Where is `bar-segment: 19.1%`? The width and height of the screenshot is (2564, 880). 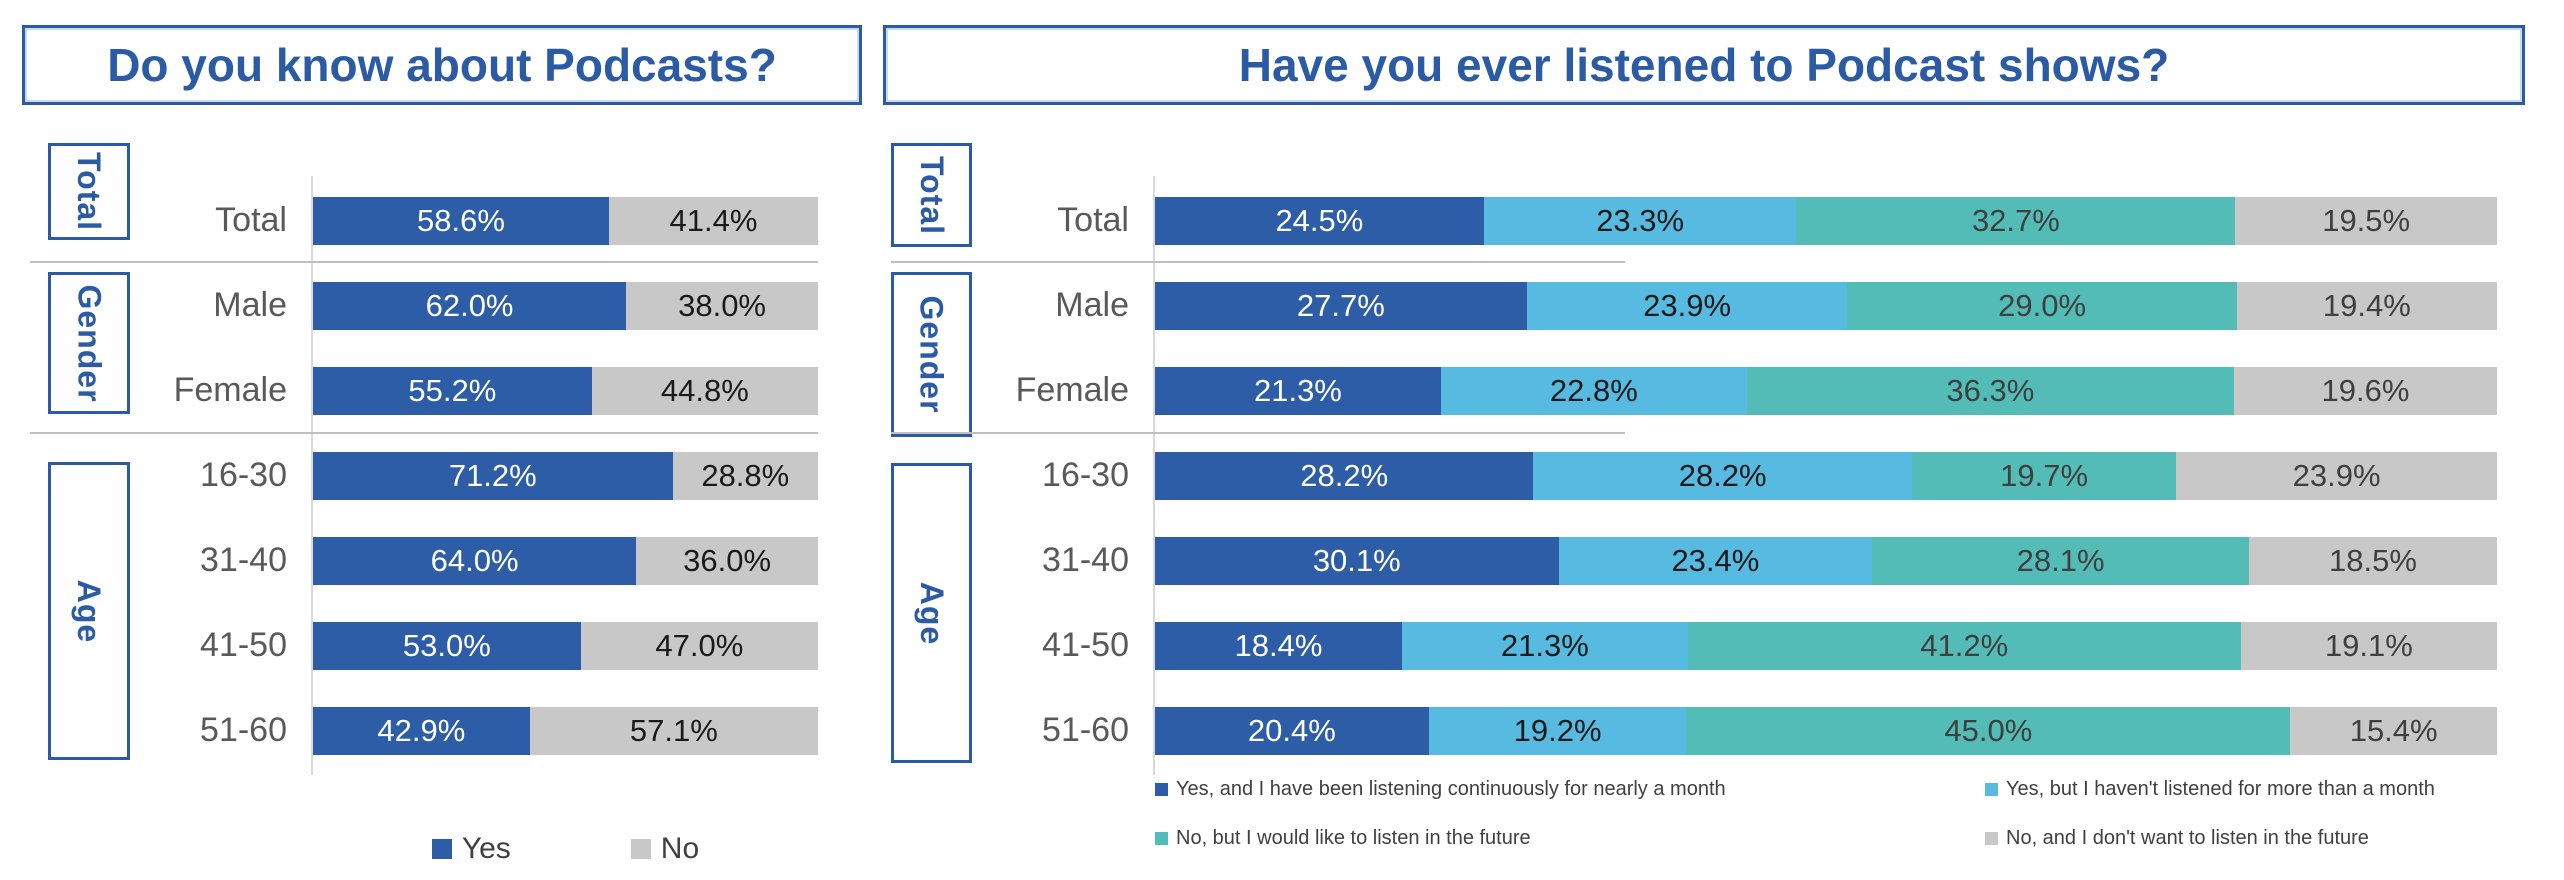
bar-segment: 19.1% is located at coordinates (2368, 645).